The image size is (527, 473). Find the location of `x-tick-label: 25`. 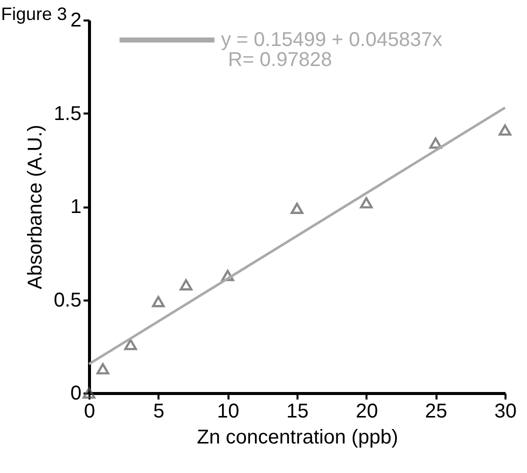

x-tick-label: 25 is located at coordinates (436, 411).